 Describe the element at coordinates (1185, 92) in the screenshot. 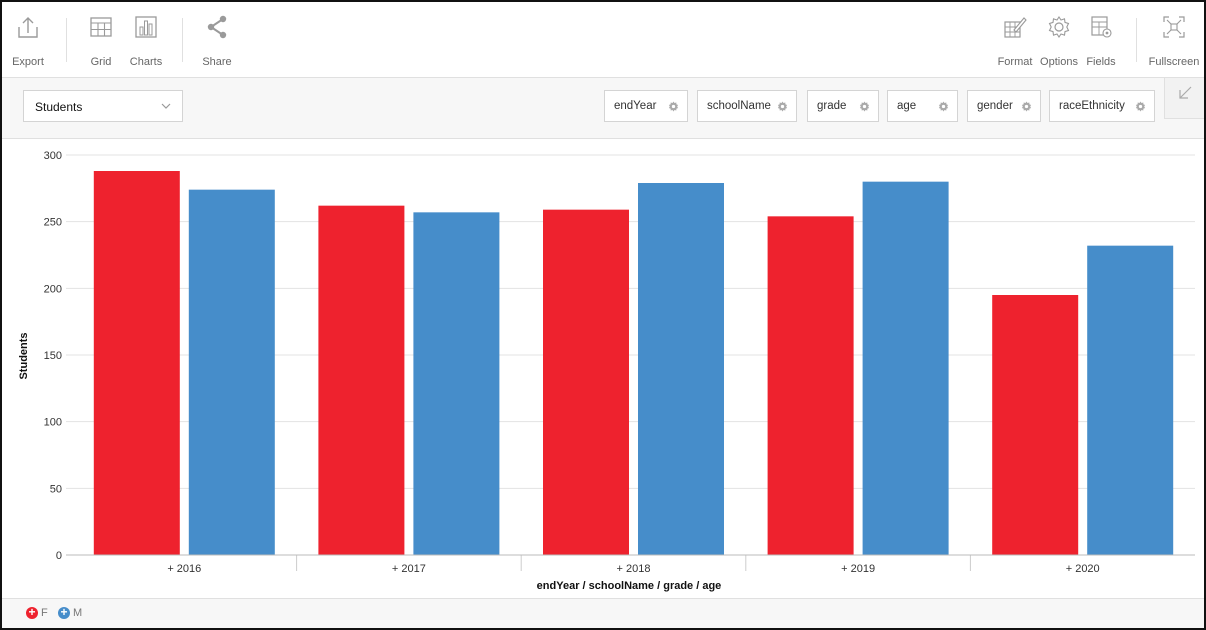

I see `collapse-arrow-icon` at that location.